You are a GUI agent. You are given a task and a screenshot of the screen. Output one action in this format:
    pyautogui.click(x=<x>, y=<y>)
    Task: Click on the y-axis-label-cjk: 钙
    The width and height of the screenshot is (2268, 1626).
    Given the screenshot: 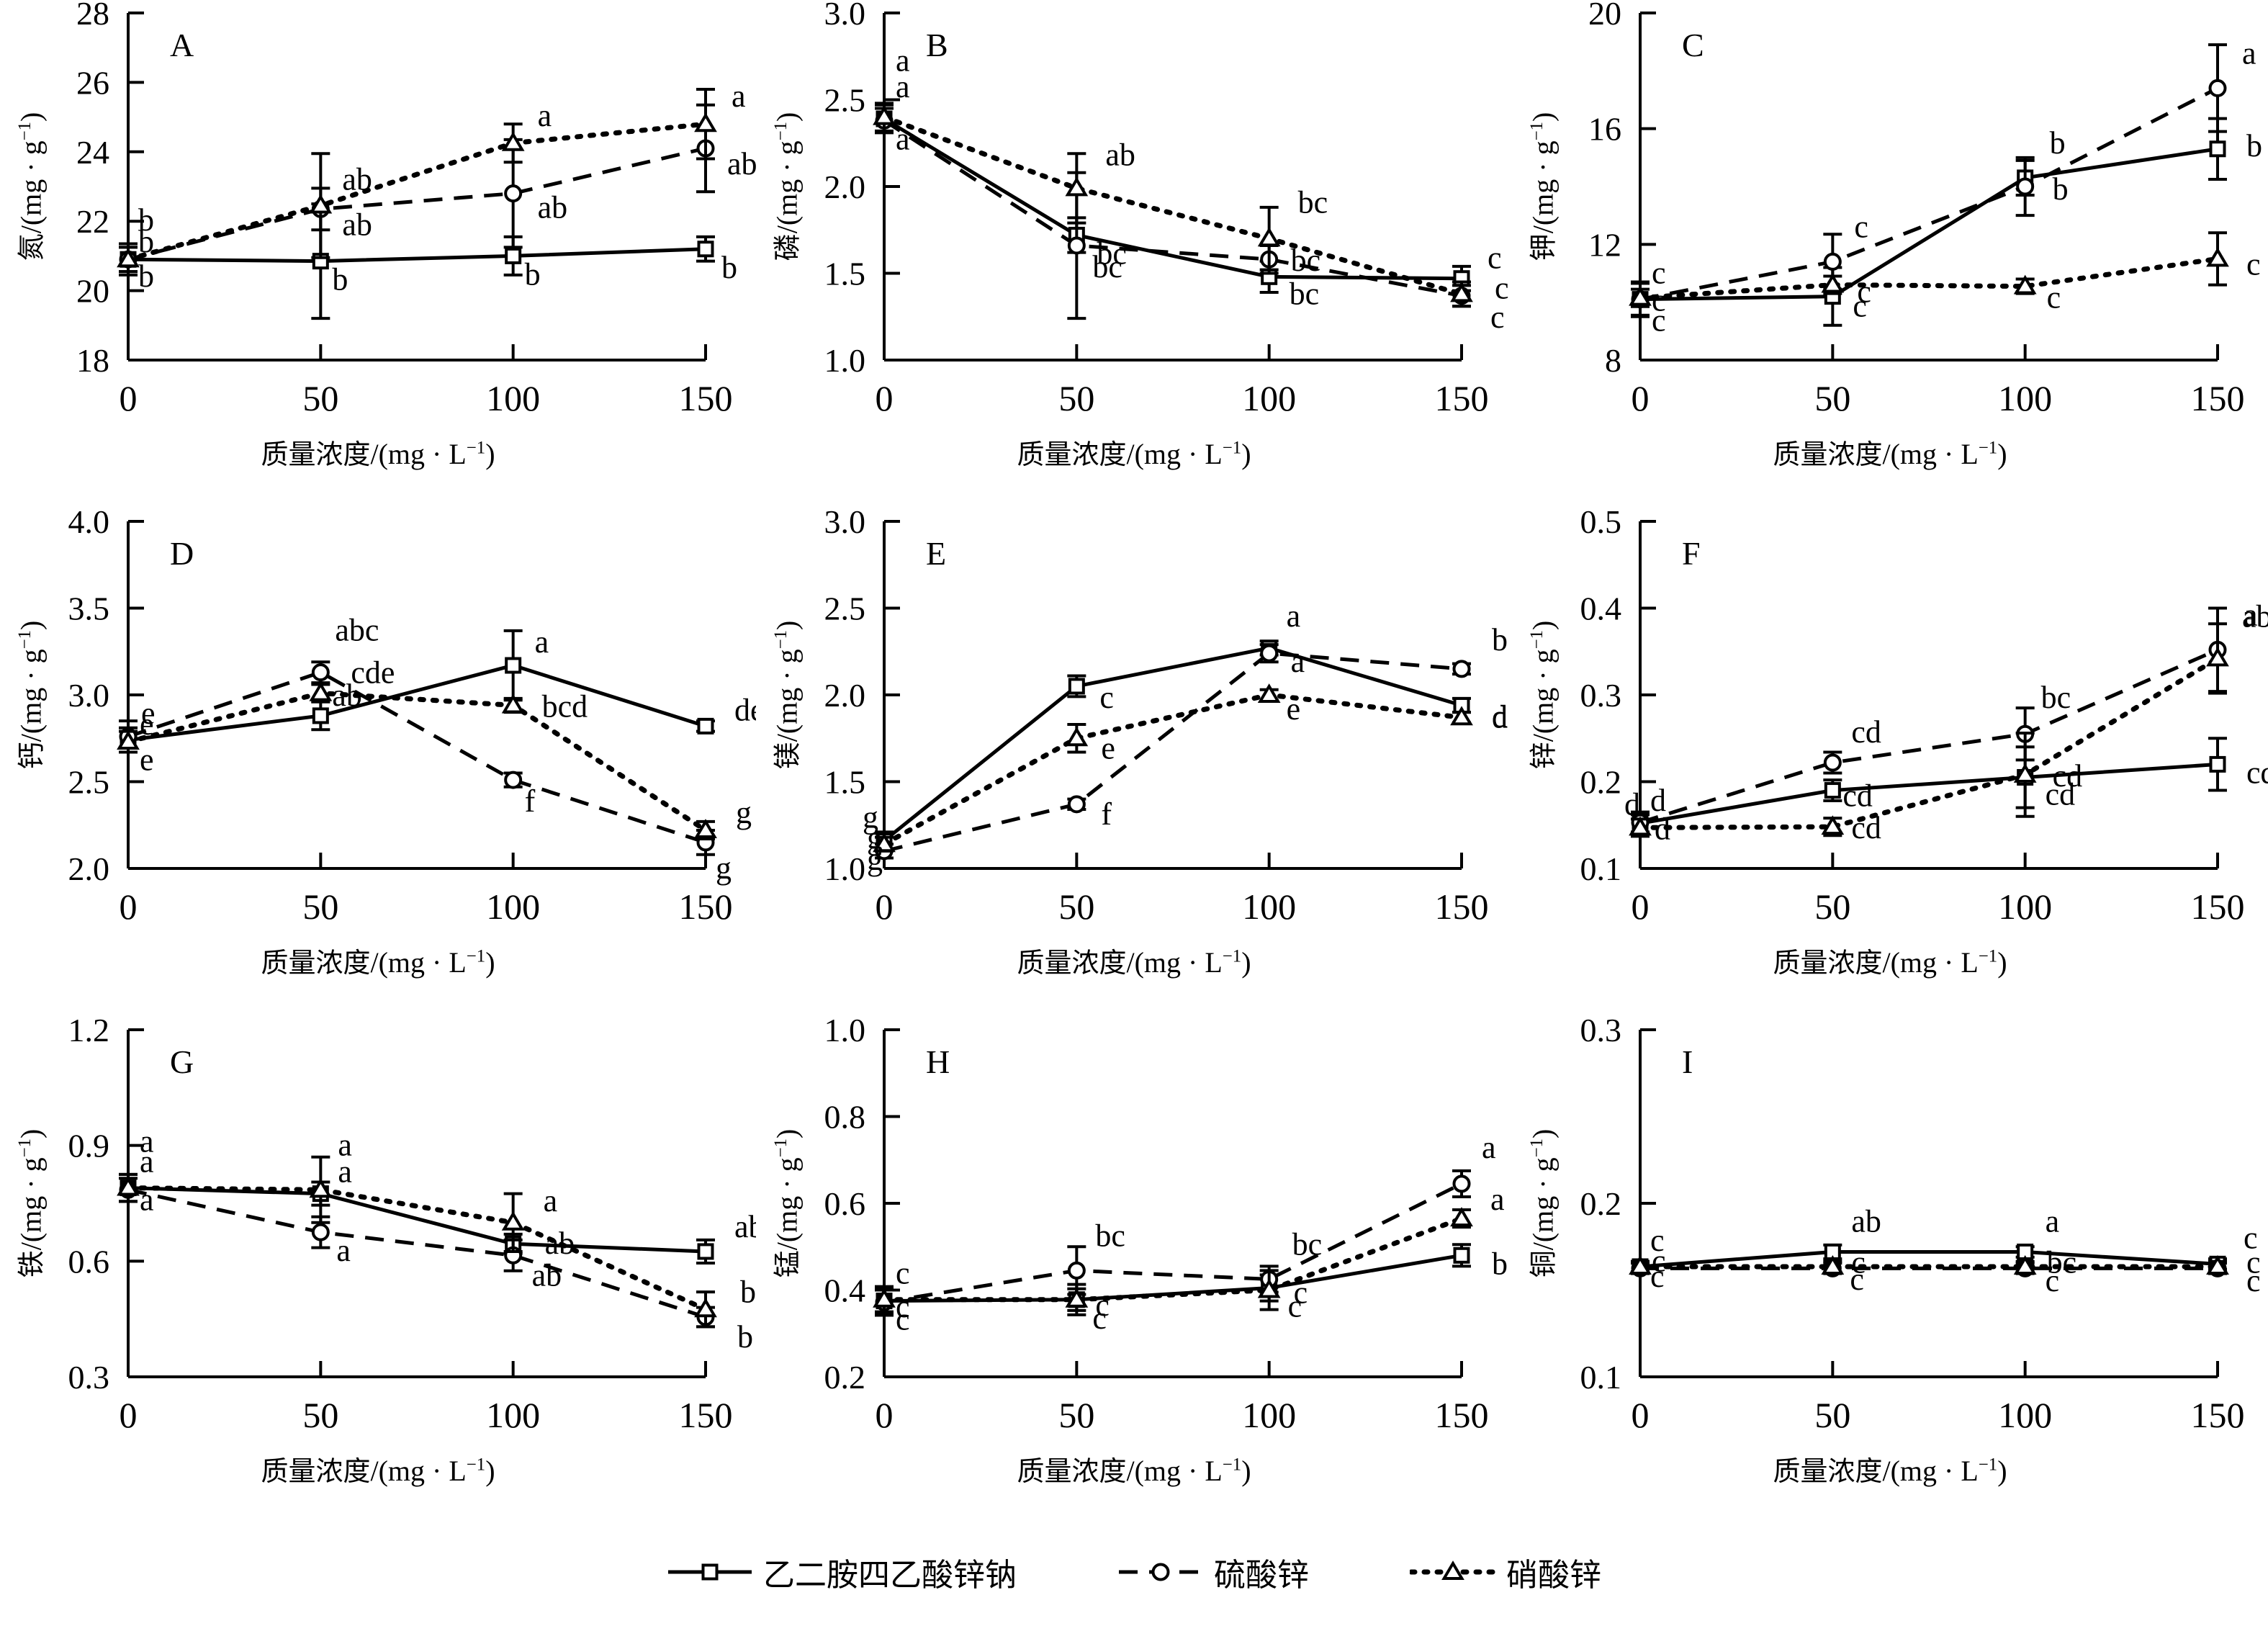 What is the action you would take?
    pyautogui.click(x=31, y=756)
    